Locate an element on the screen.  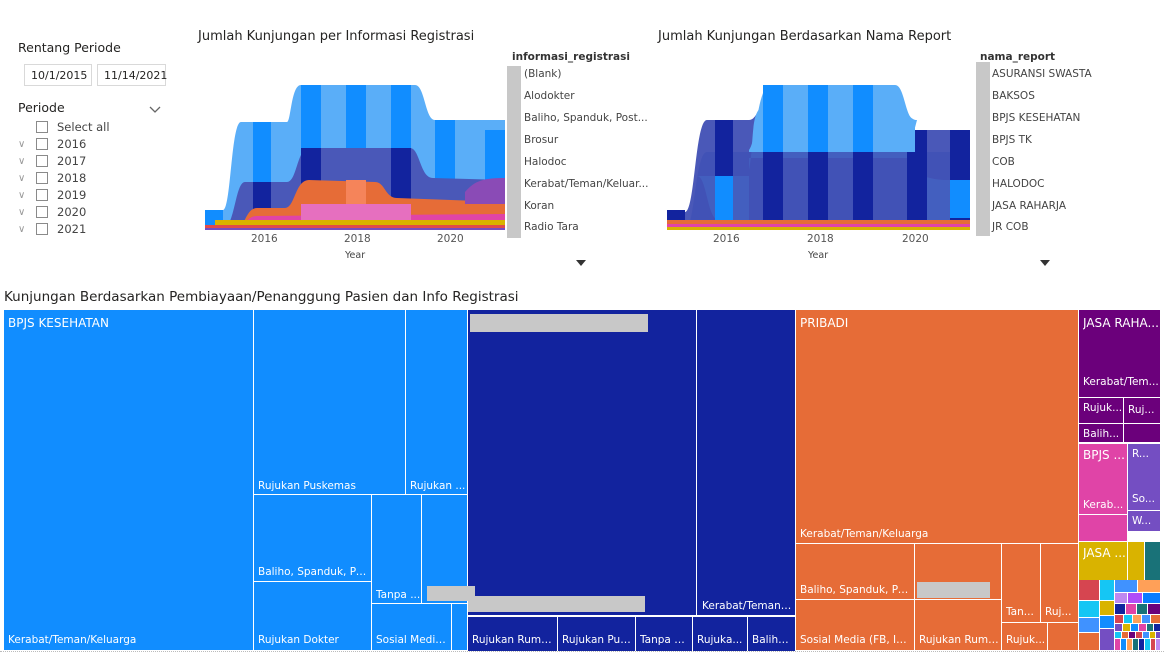
select-all-item: Select all is located at coordinates (64, 127).